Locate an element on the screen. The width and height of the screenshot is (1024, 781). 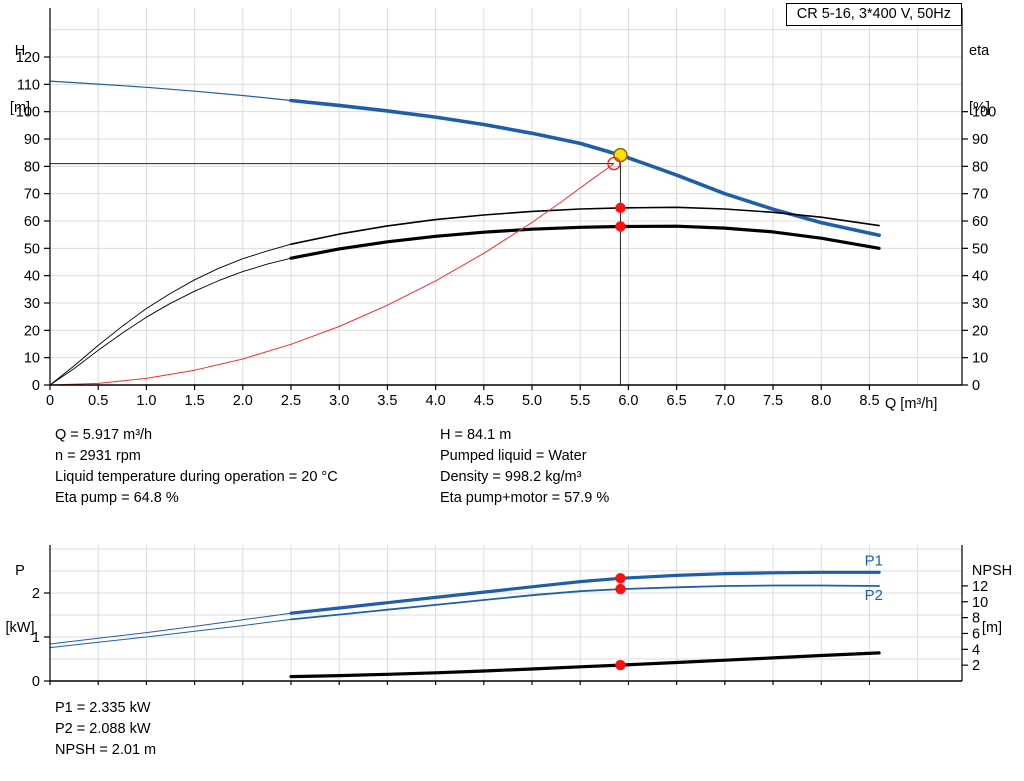
series-npsh-curve is located at coordinates (585, 665).